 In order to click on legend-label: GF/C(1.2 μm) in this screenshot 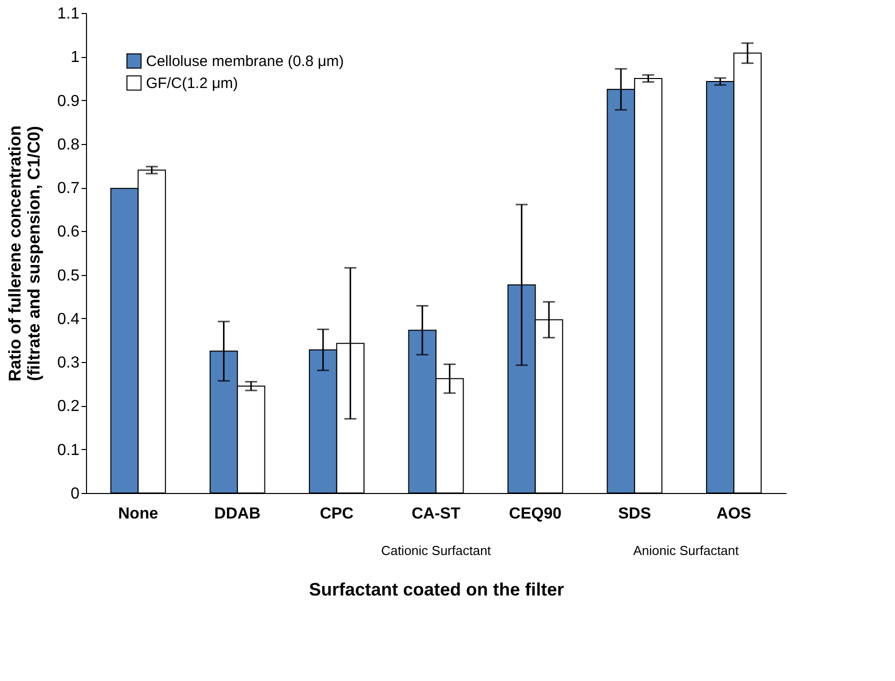, I will do `click(192, 83)`.